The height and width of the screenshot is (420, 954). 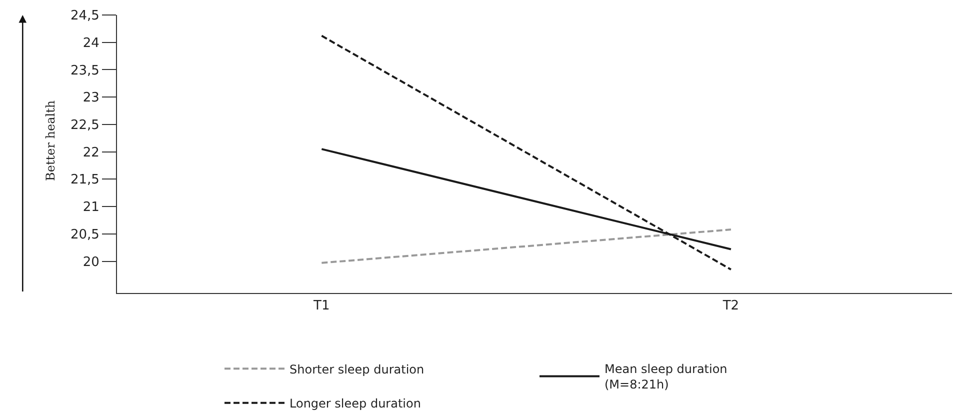 What do you see at coordinates (85, 125) in the screenshot?
I see `y-tick-label: 22,5` at bounding box center [85, 125].